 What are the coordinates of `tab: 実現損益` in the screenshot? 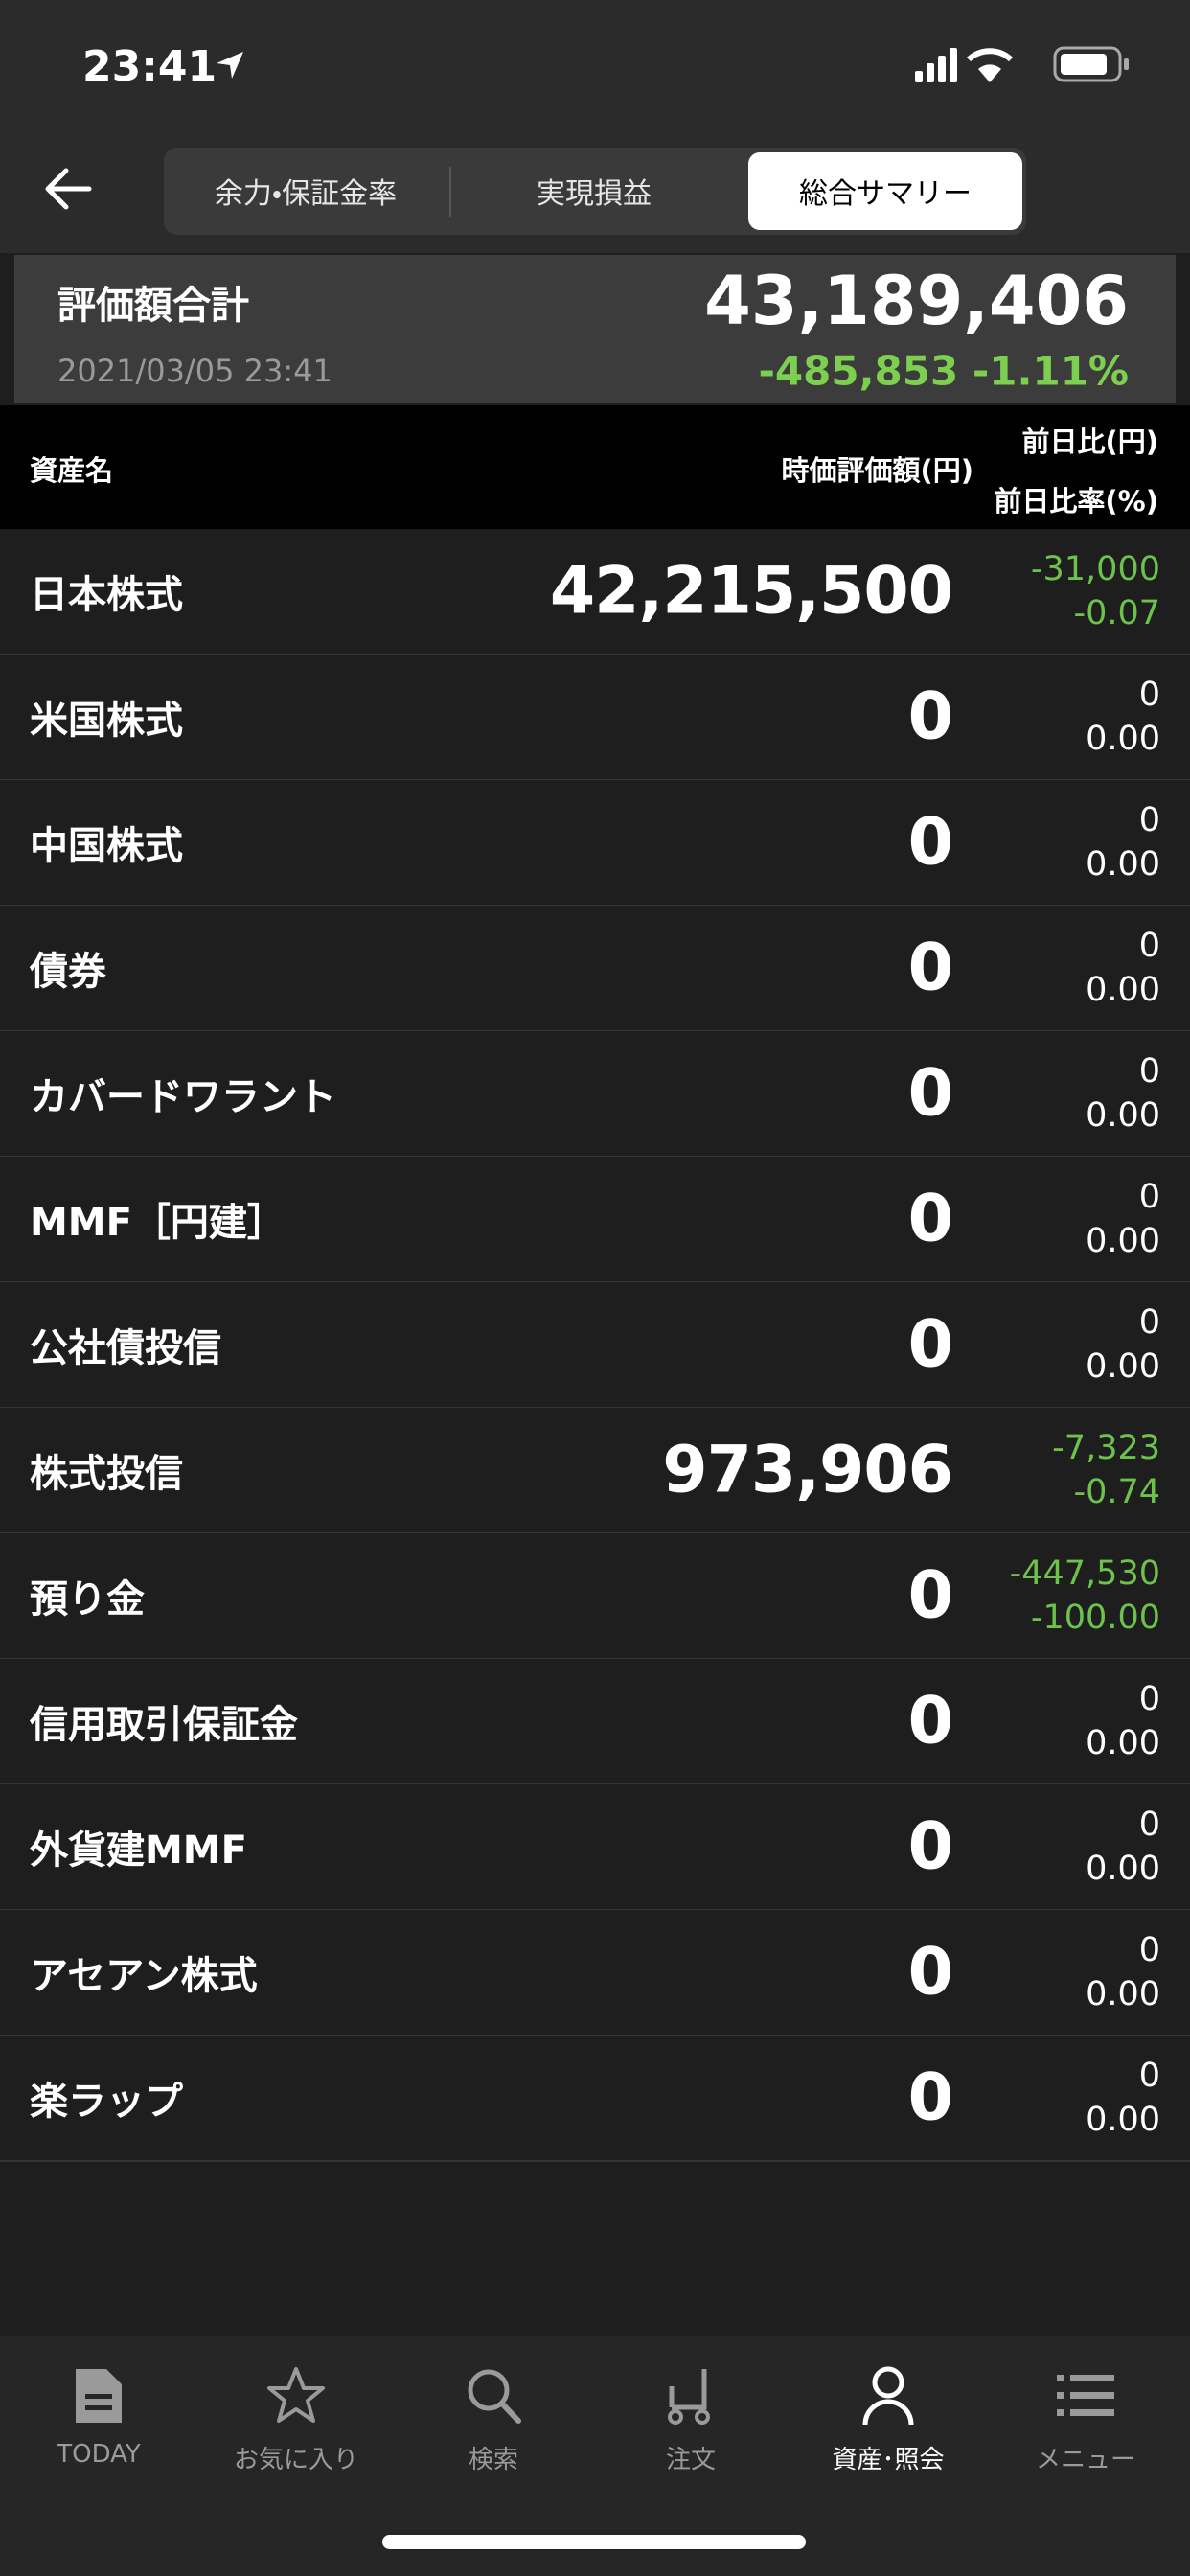 It's located at (594, 194).